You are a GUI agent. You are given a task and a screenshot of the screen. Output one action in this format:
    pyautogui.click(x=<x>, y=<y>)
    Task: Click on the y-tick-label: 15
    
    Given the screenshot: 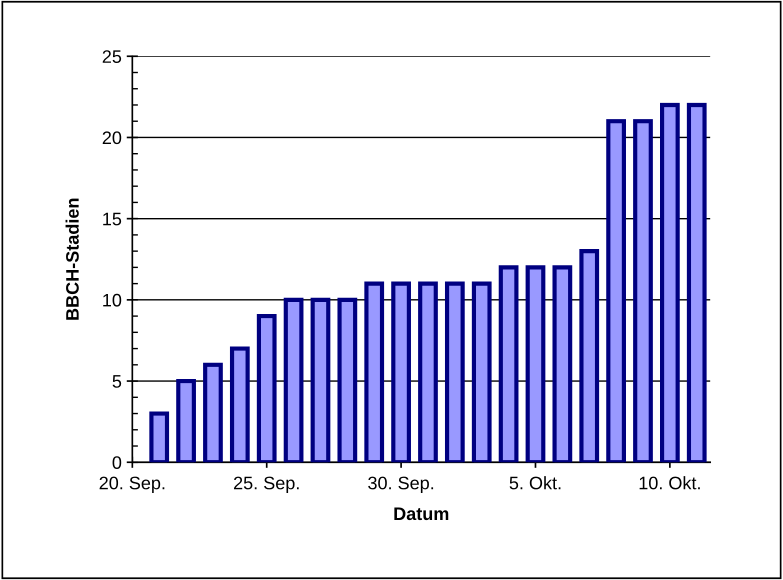 What is the action you would take?
    pyautogui.click(x=112, y=219)
    